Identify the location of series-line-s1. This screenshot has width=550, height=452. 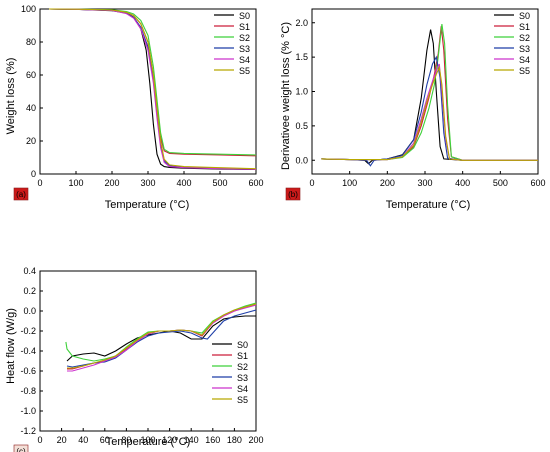
(152, 82).